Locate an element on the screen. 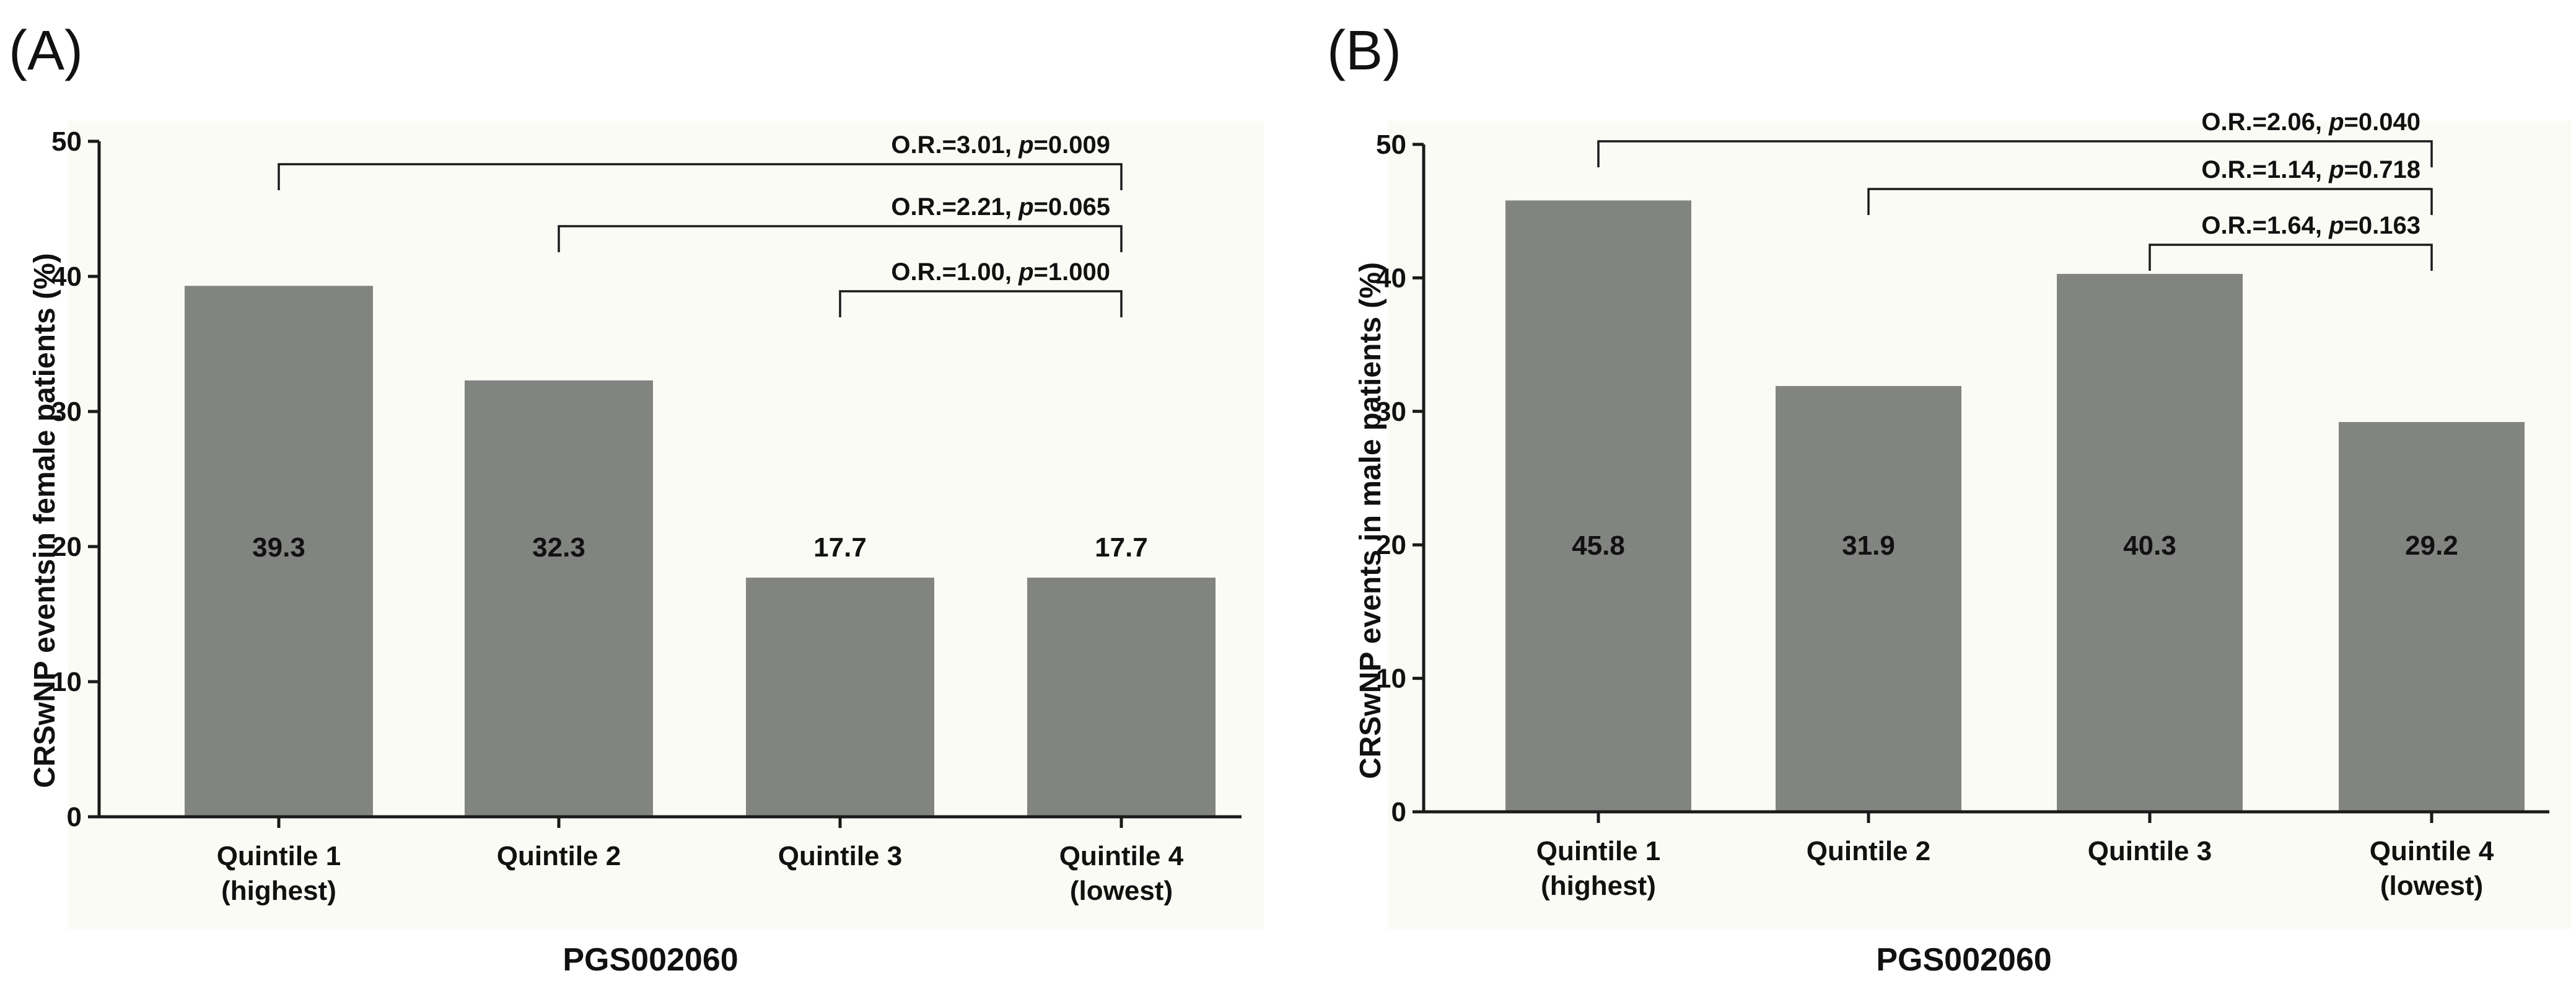 The image size is (2576, 981). x-category-b-1-line-2: (highest) is located at coordinates (1598, 886).